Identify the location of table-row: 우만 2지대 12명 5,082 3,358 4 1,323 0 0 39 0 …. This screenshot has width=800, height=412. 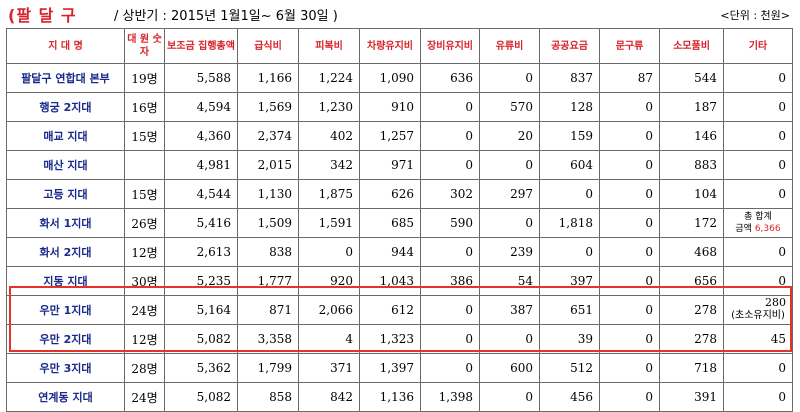
(399, 339).